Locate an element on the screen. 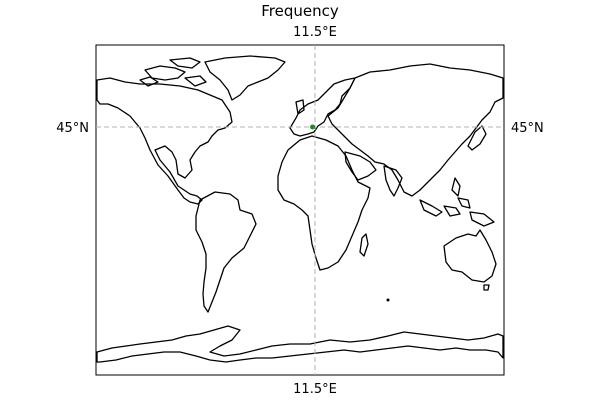  antarctica-coastline is located at coordinates (300, 344).